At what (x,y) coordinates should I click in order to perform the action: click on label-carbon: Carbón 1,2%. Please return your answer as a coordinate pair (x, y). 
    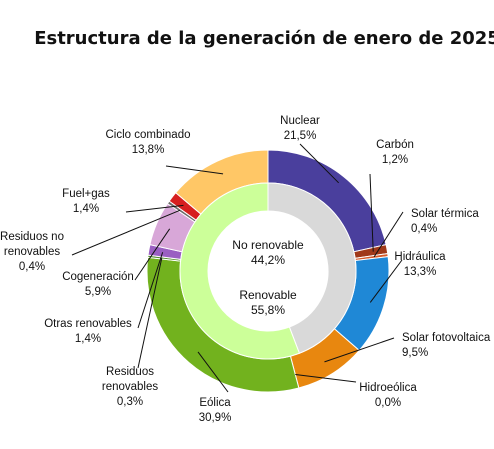
    Looking at the image, I should click on (395, 152).